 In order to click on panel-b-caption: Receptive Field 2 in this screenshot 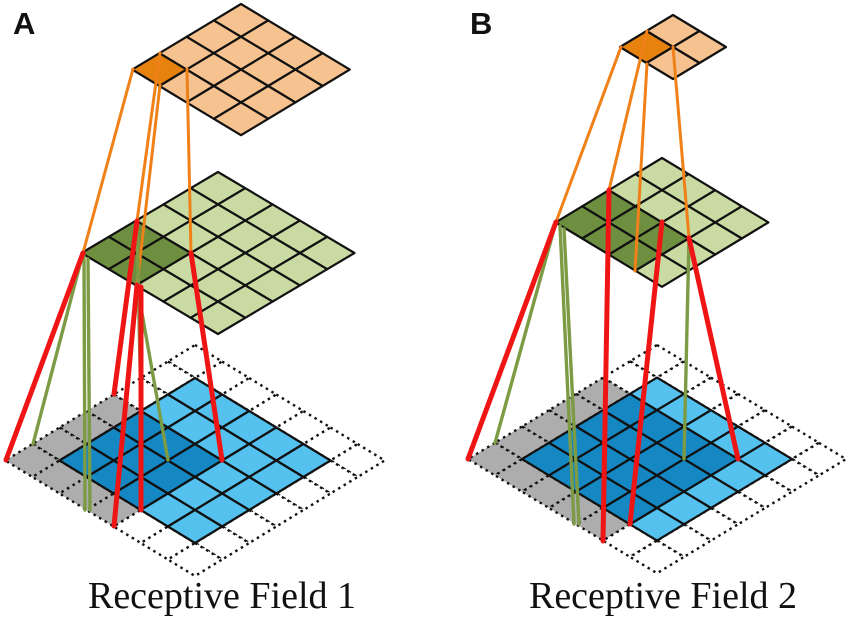, I will do `click(663, 596)`.